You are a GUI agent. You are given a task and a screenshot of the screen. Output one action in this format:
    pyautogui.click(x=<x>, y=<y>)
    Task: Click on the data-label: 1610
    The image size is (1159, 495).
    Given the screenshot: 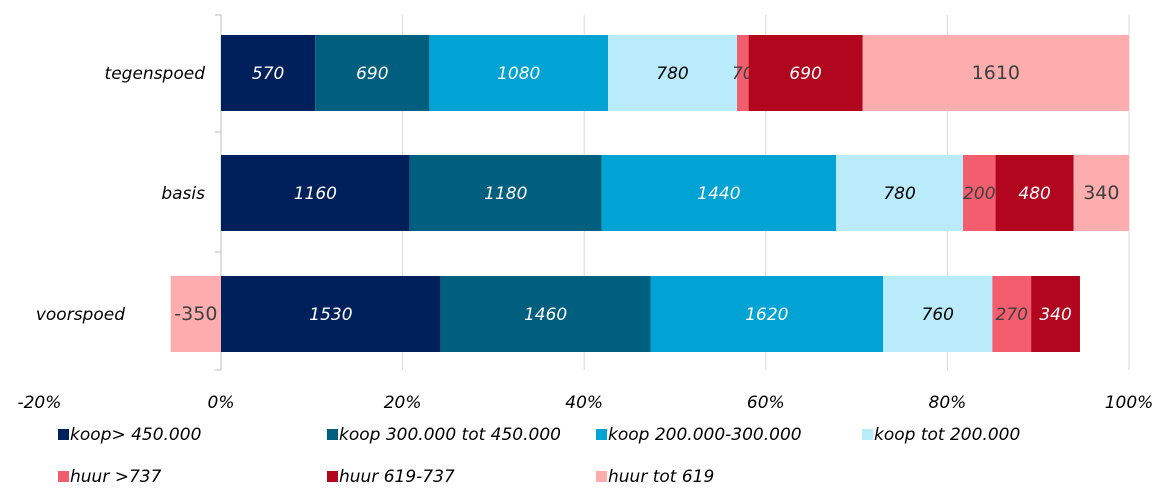 What is the action you would take?
    pyautogui.click(x=996, y=73)
    